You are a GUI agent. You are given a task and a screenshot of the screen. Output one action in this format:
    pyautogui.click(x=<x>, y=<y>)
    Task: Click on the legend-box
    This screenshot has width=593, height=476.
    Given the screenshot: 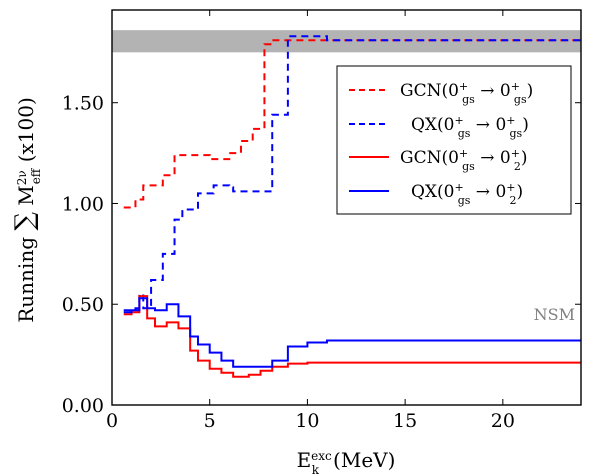 What is the action you would take?
    pyautogui.click(x=454, y=140)
    